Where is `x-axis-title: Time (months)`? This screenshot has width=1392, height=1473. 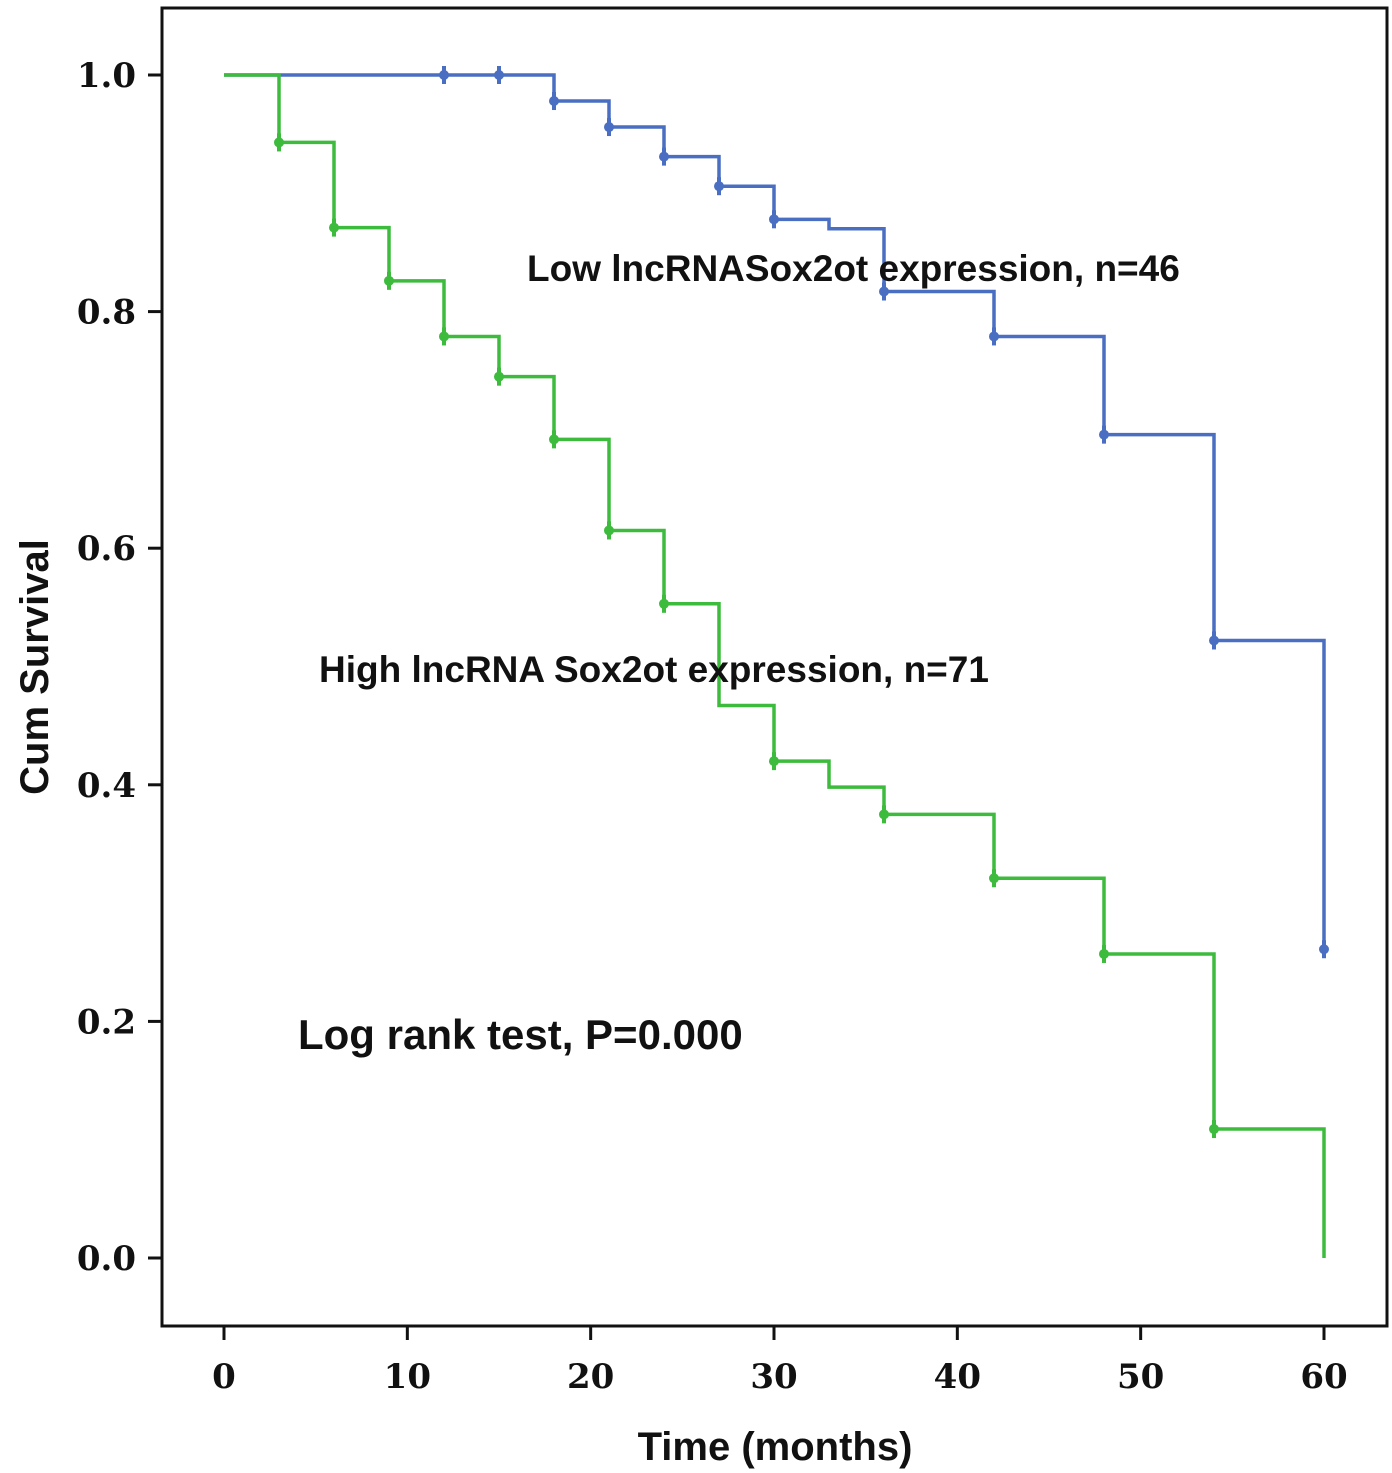 x-axis-title: Time (months) is located at coordinates (775, 1447).